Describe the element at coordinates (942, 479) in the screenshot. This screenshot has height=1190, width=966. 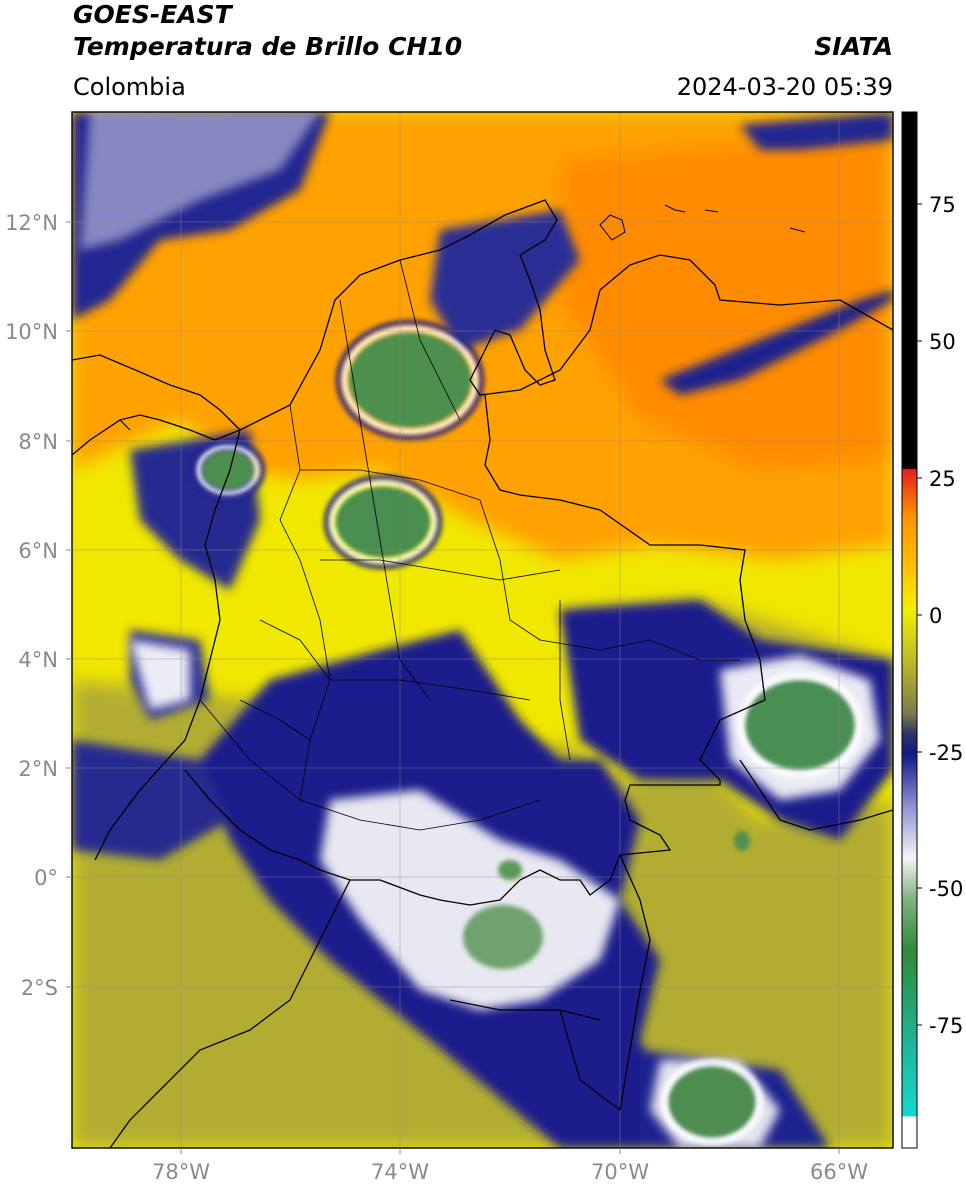
I see `colorbar-label-25: 25` at that location.